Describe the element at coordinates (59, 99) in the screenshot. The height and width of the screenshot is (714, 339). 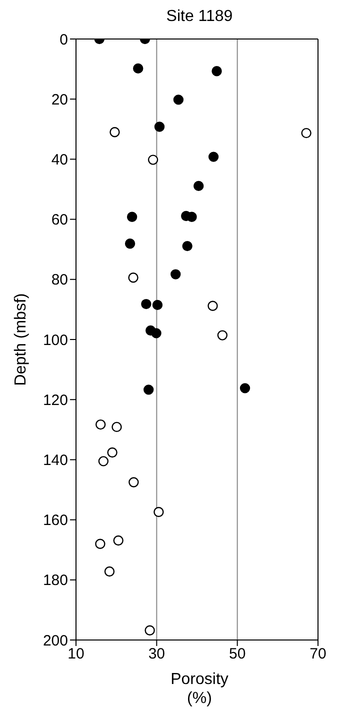
I see `y-tick-label: 20` at that location.